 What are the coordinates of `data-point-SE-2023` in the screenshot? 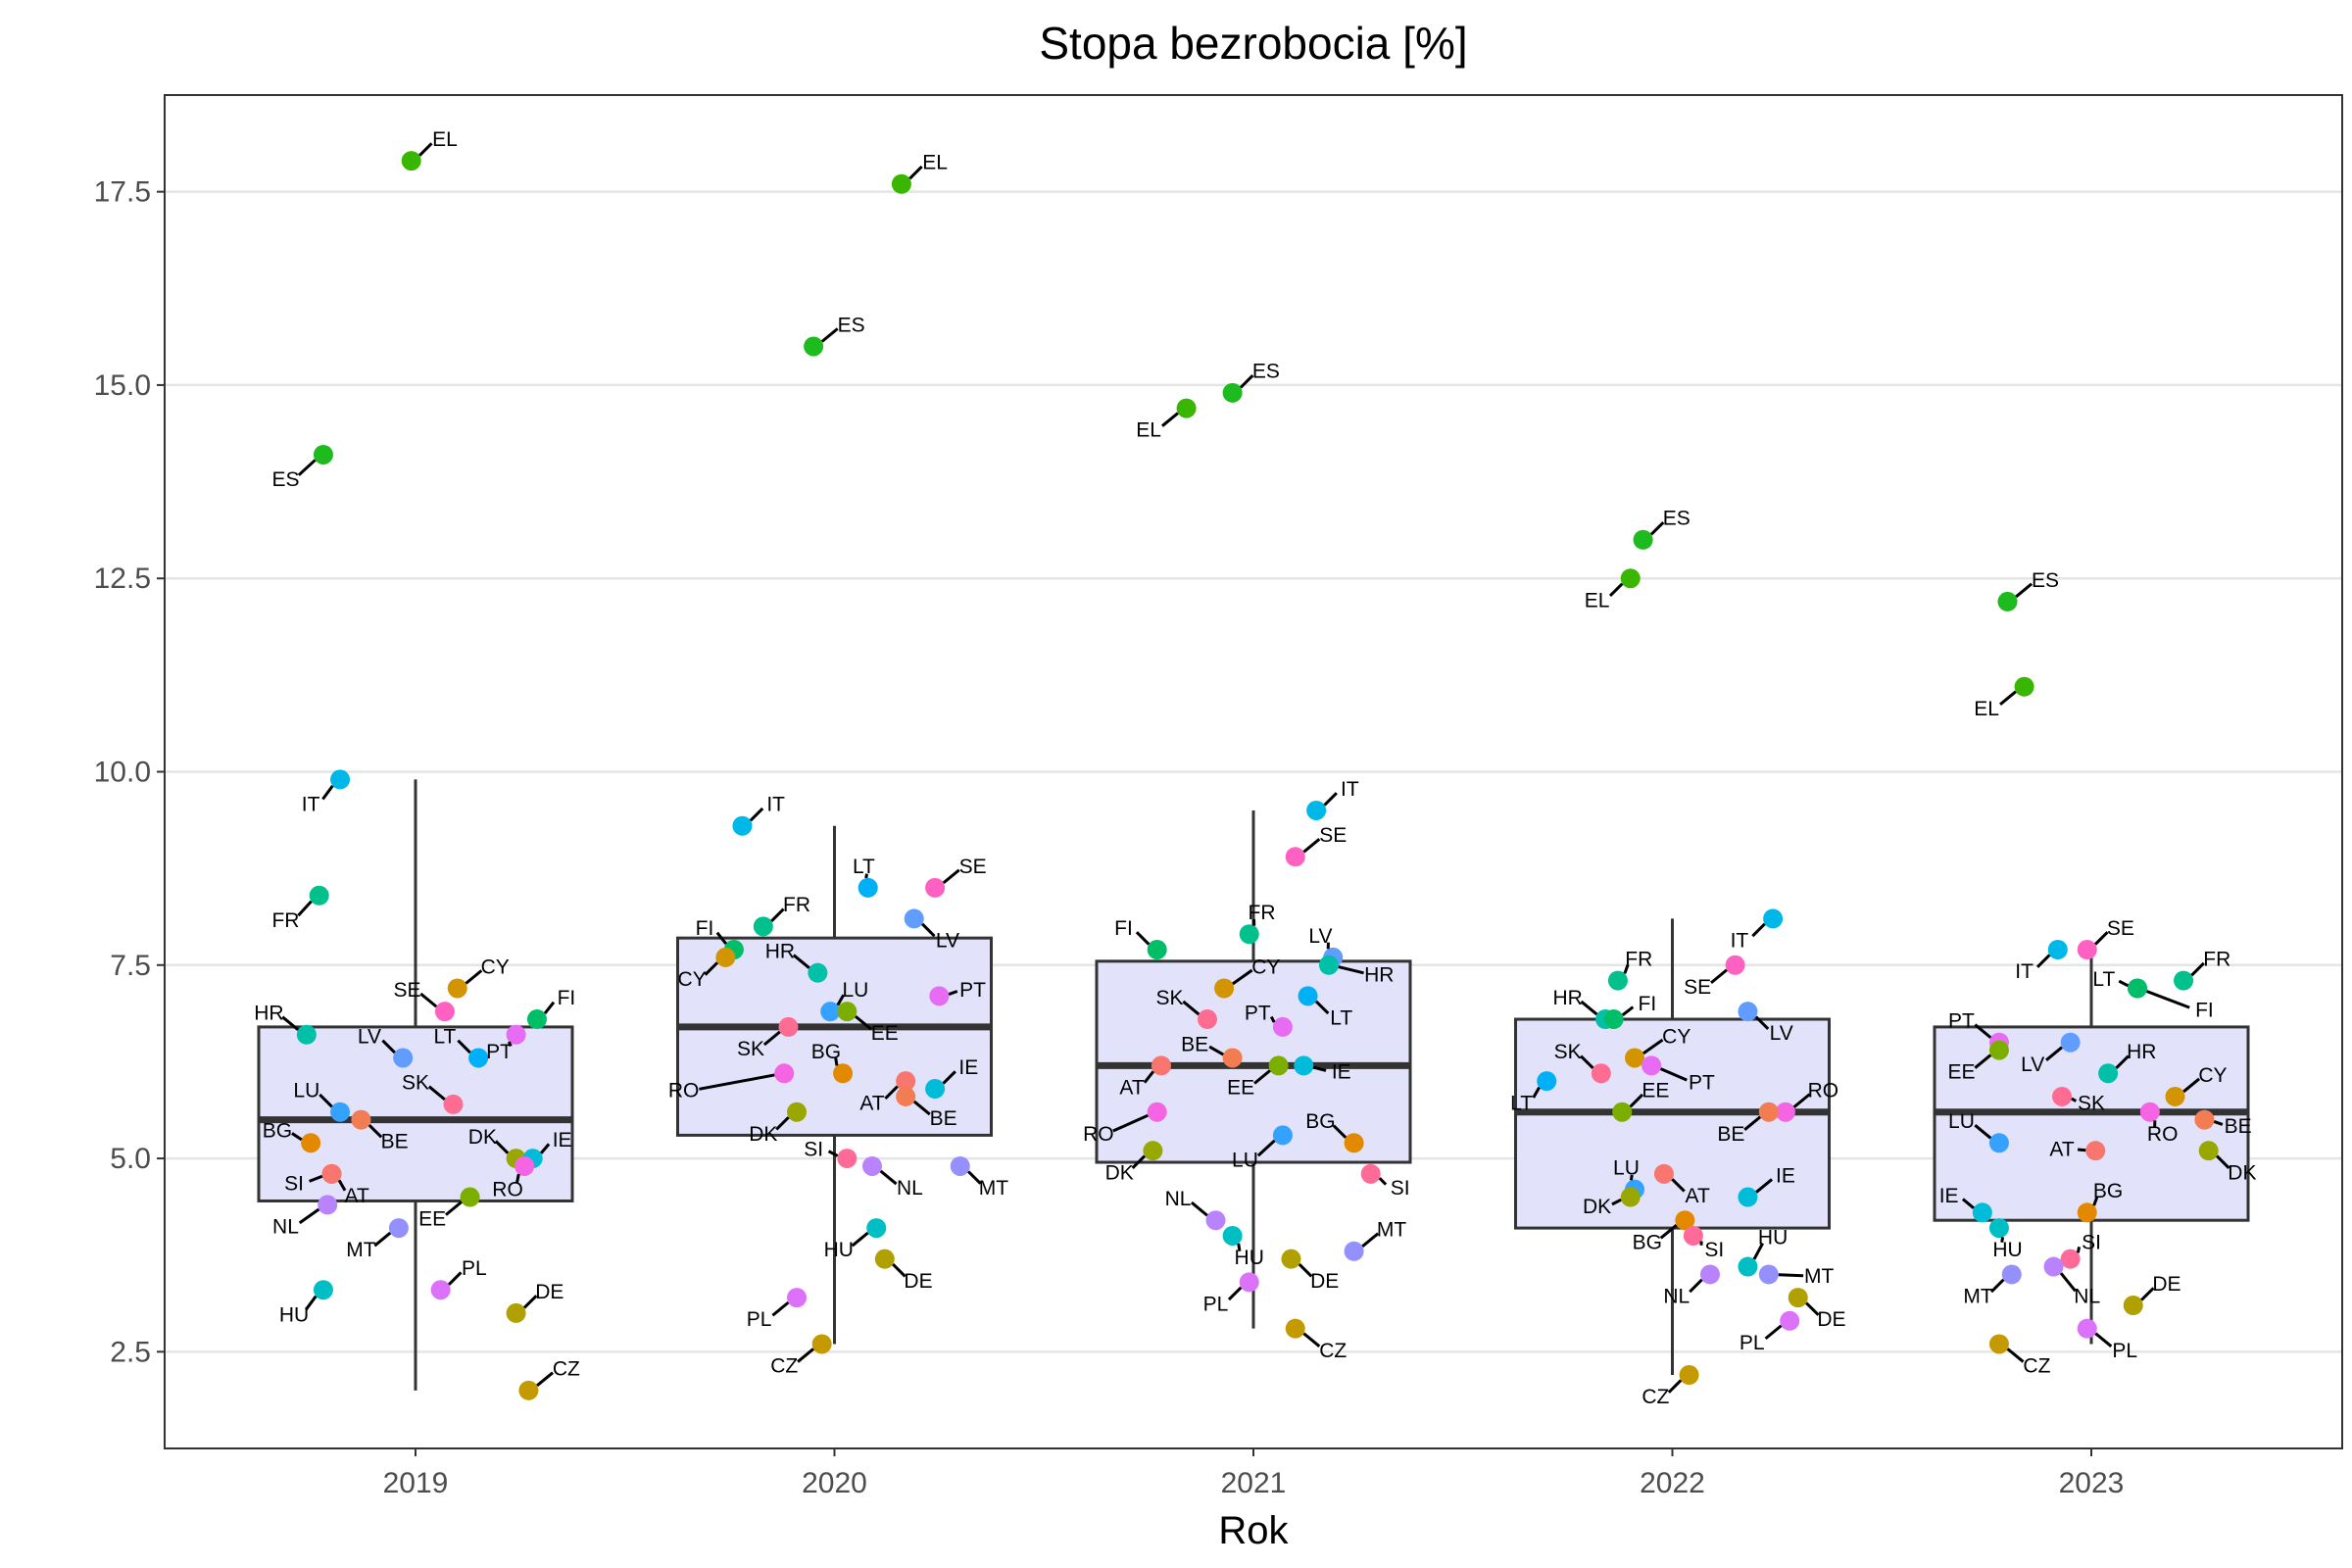 It's located at (2087, 950).